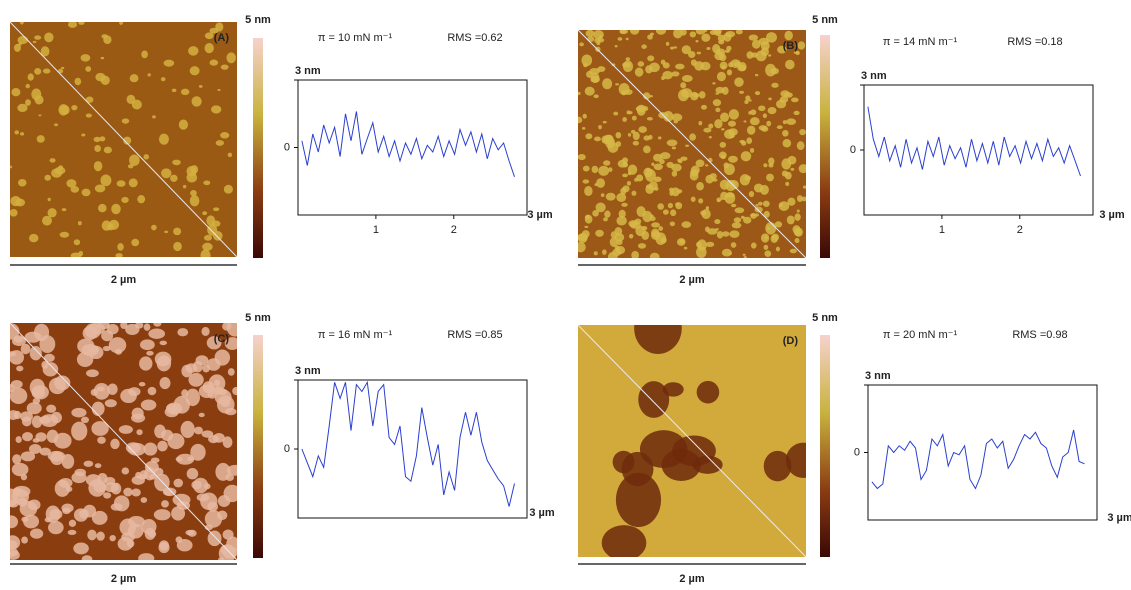 This screenshot has height=590, width=1131. What do you see at coordinates (412, 147) in the screenshot?
I see `plot-frame` at bounding box center [412, 147].